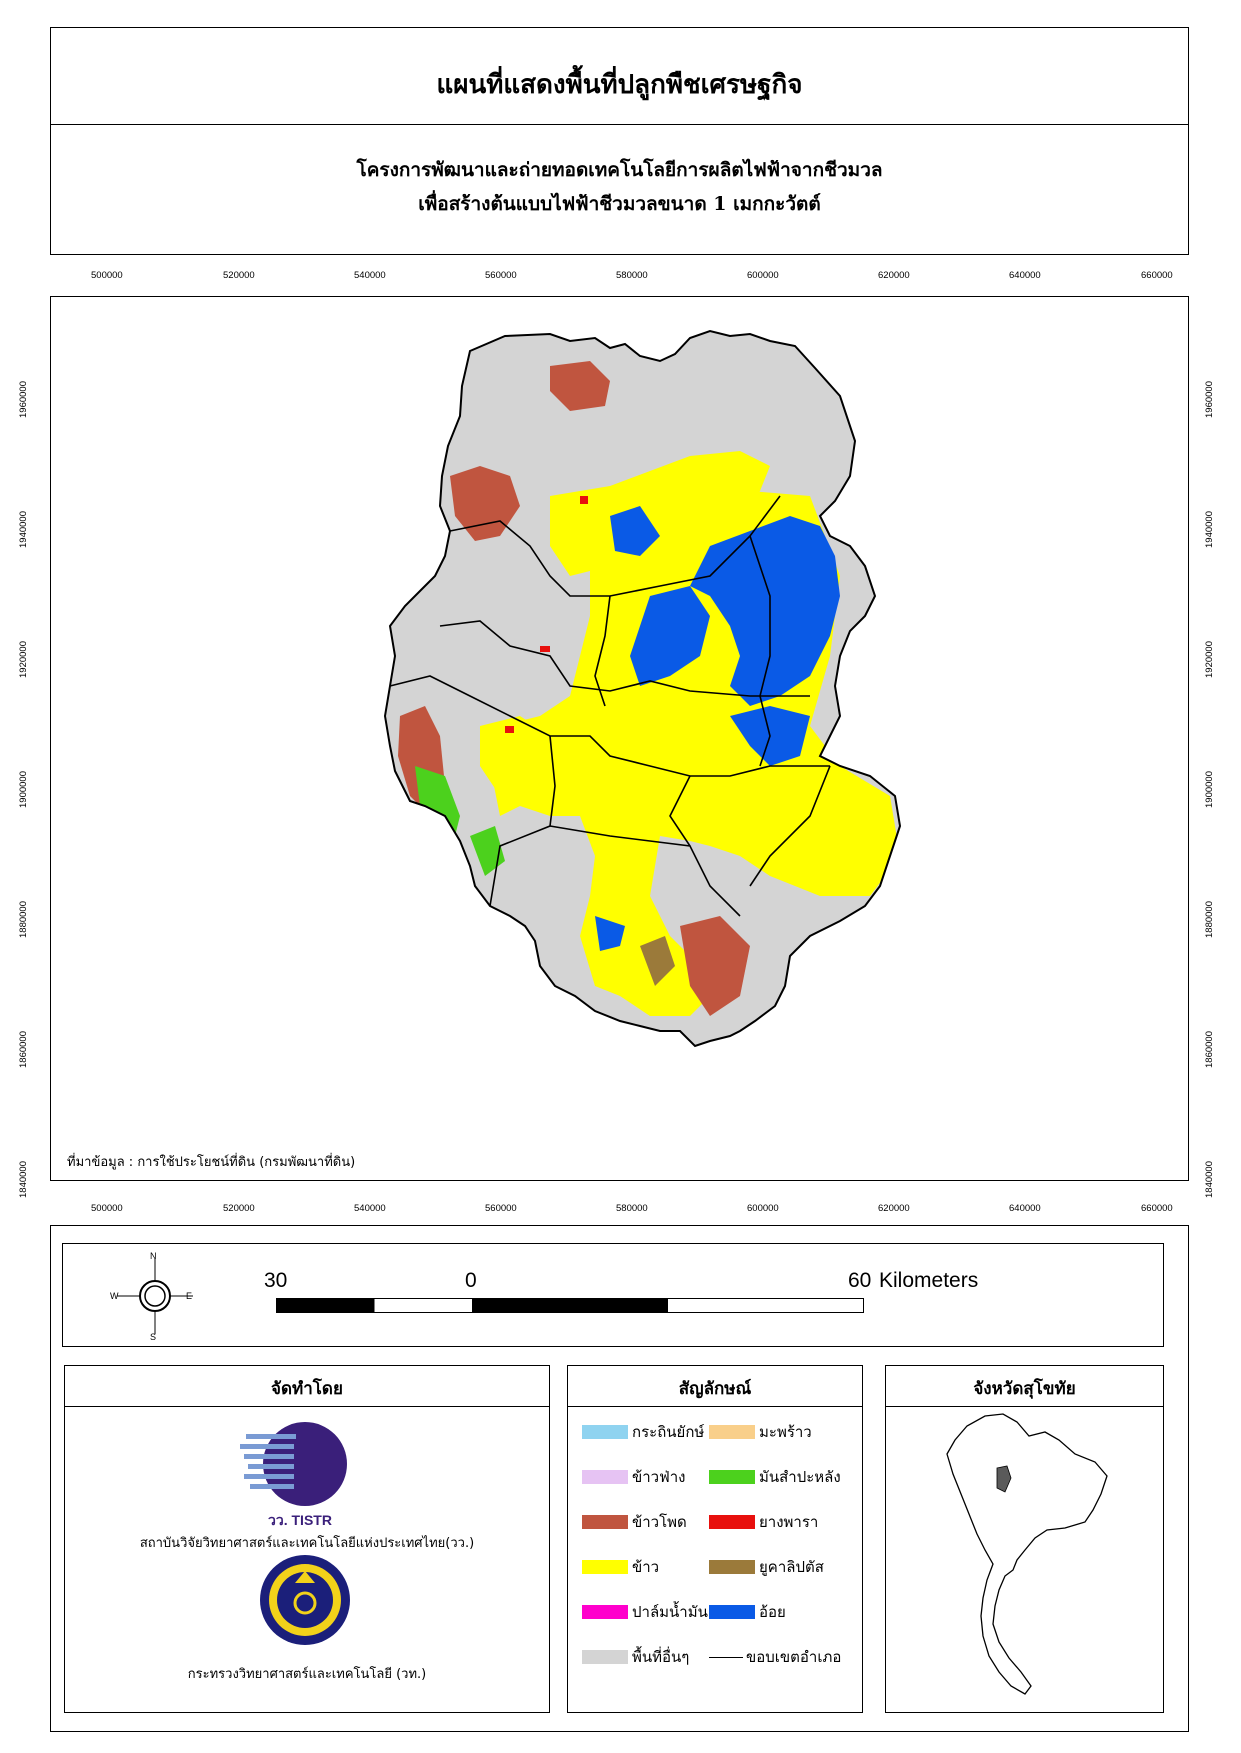  Describe the element at coordinates (794, 1657) in the screenshot. I see `legend-label: ขอบเขตอำเภอ` at that location.